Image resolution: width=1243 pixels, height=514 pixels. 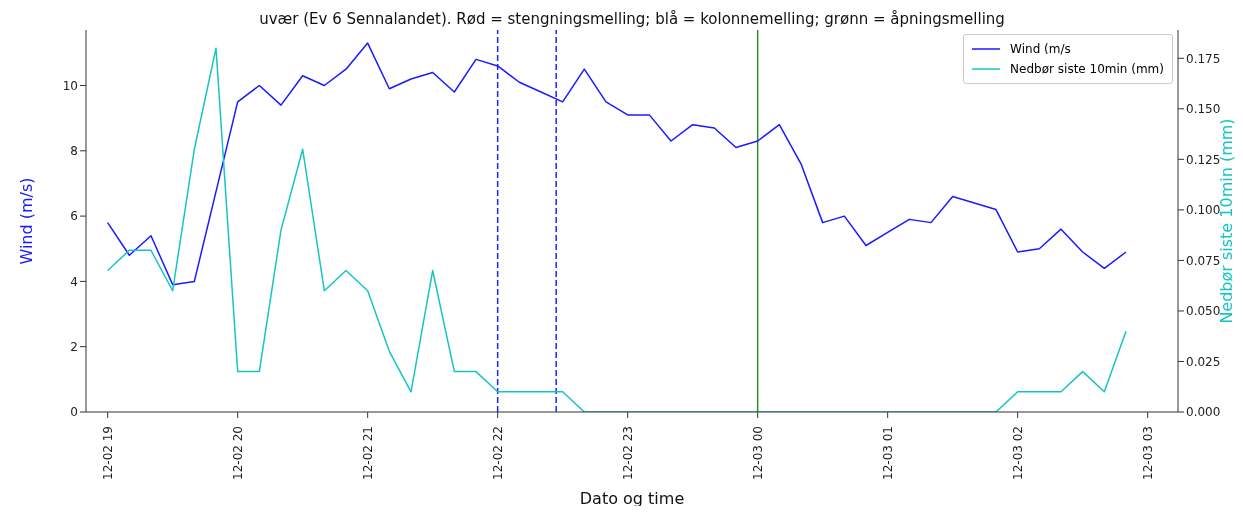 What do you see at coordinates (627, 453) in the screenshot?
I see `x-tick-label: 12-02 23` at bounding box center [627, 453].